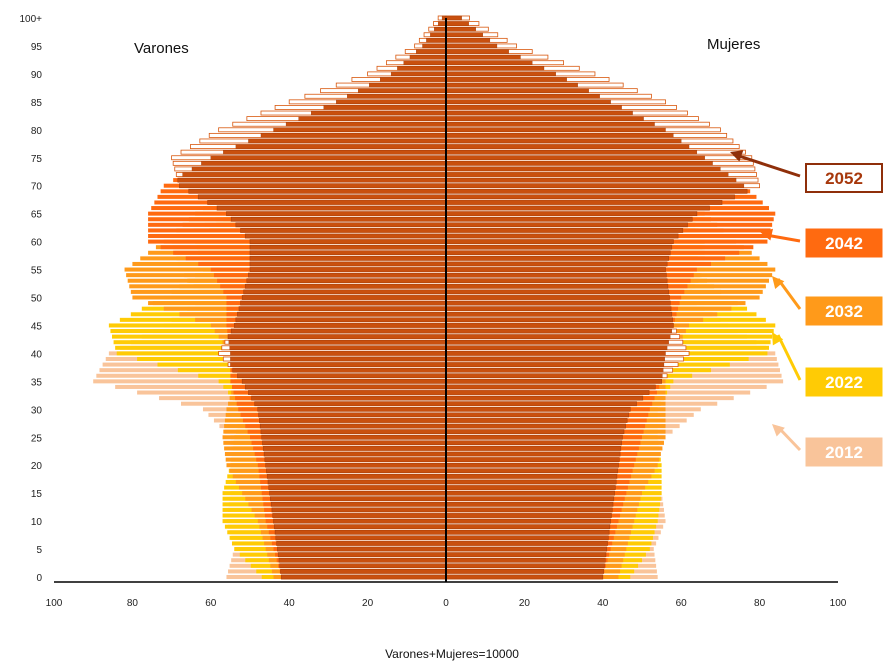  I want to click on legend-box-2042, so click(844, 243).